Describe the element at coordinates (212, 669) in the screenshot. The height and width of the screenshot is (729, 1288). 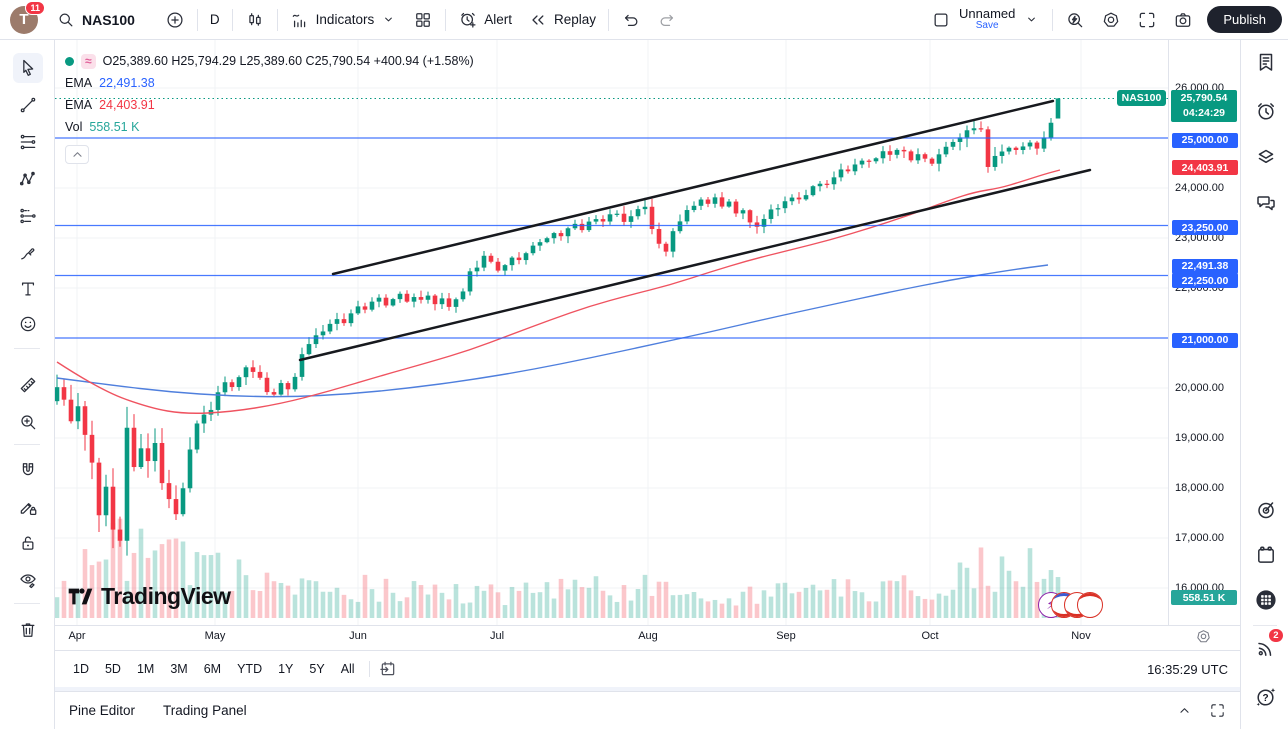
I see `range-button-6m: 6M` at that location.